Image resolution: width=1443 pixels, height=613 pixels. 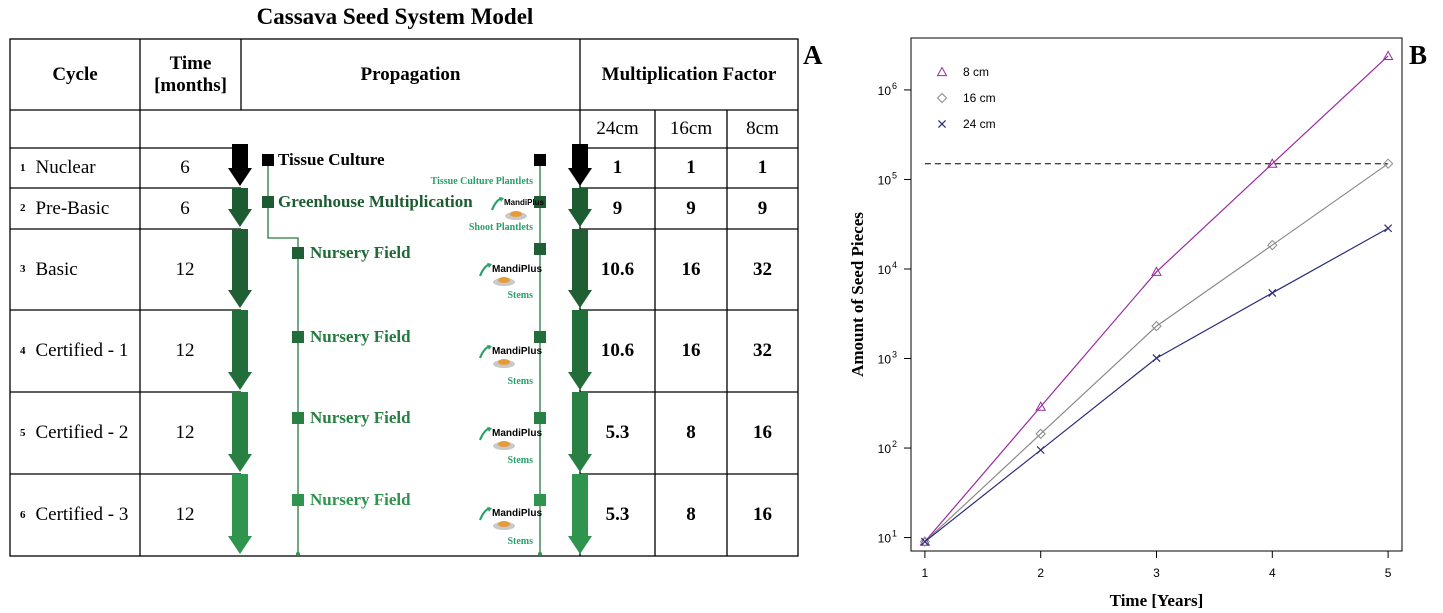 What do you see at coordinates (360, 252) in the screenshot?
I see `propagation-label: Nursery Field` at bounding box center [360, 252].